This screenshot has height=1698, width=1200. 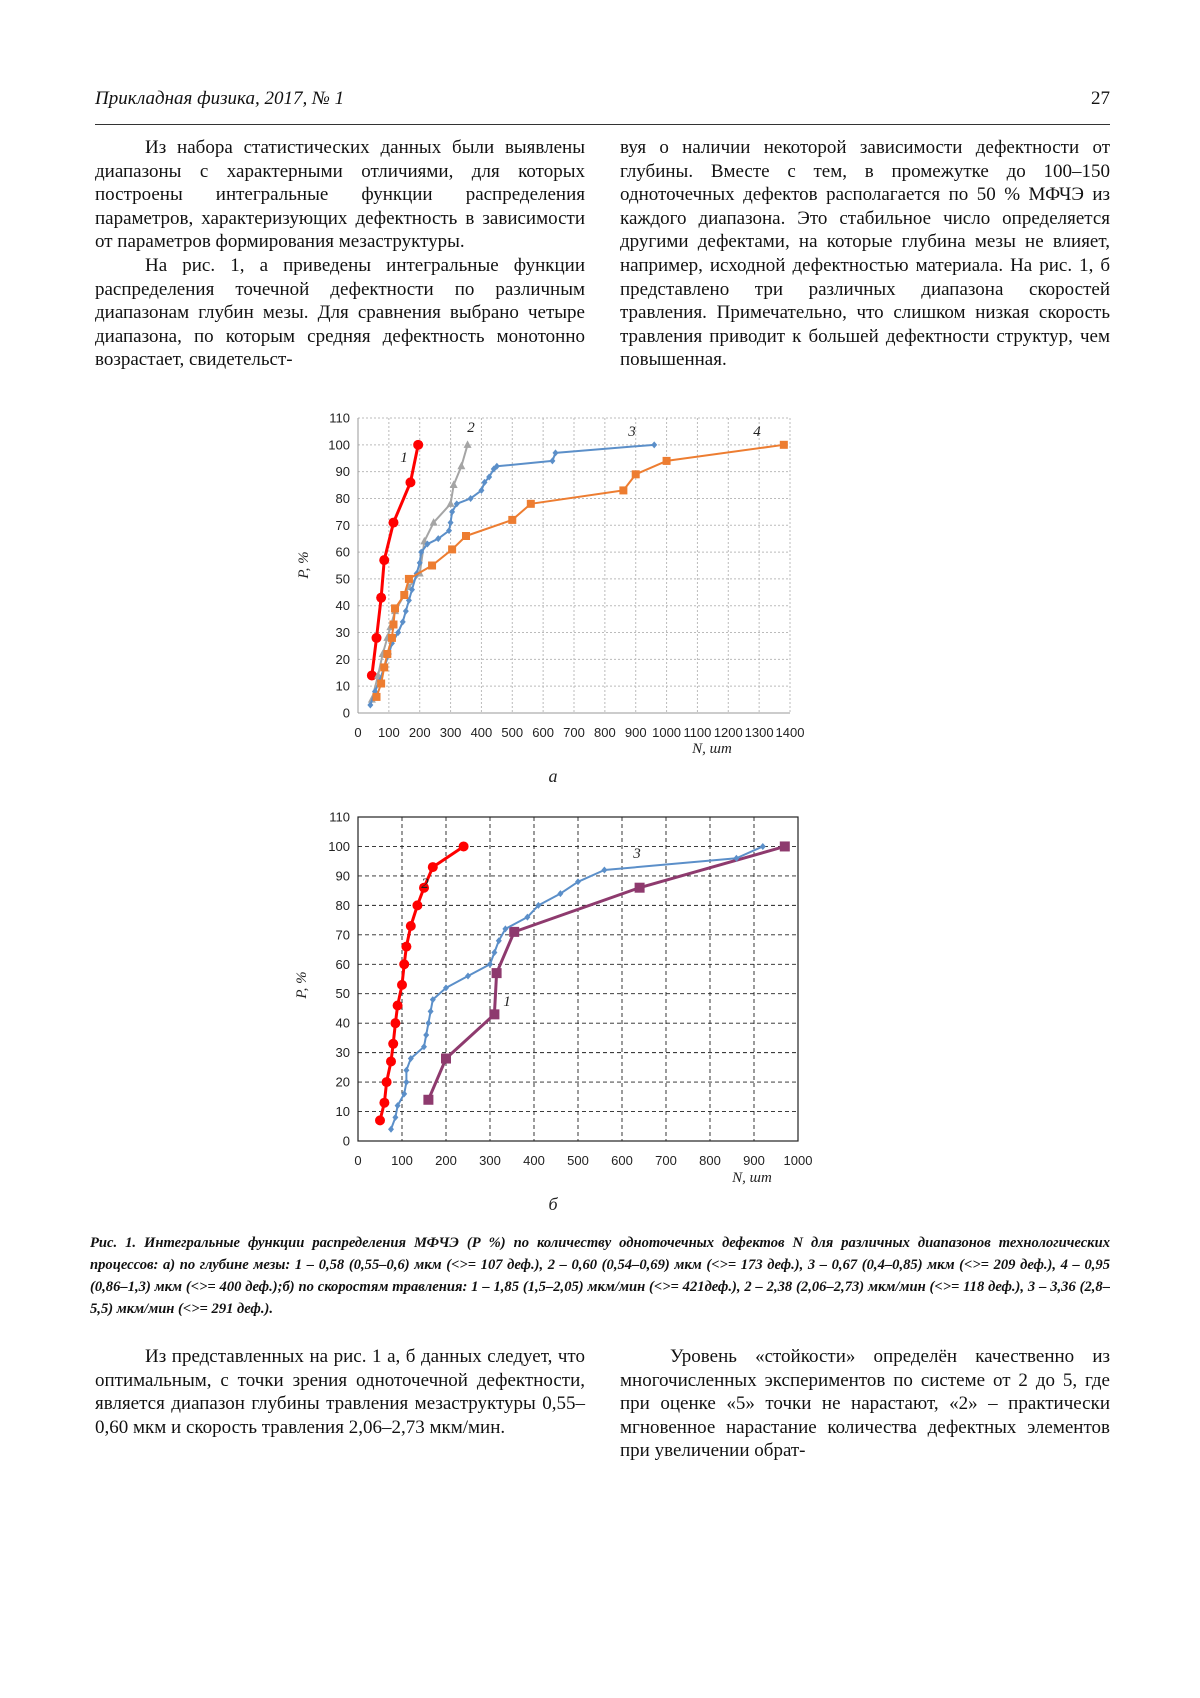 What do you see at coordinates (636, 854) in the screenshot?
I see `series-label: 3` at bounding box center [636, 854].